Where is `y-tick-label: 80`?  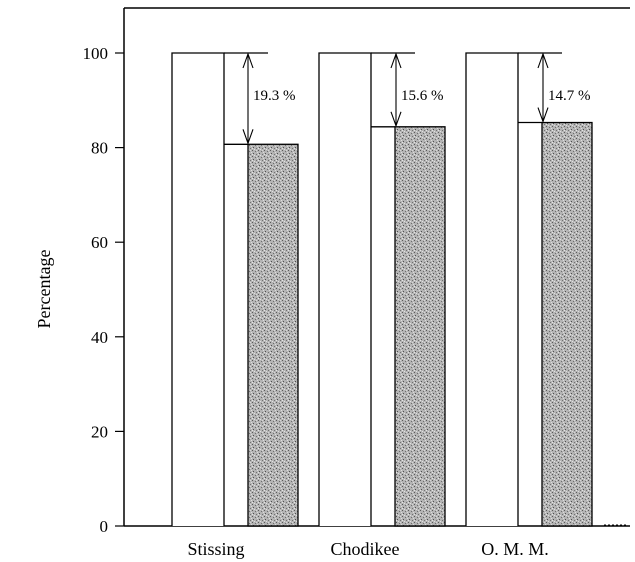 y-tick-label: 80 is located at coordinates (99, 148).